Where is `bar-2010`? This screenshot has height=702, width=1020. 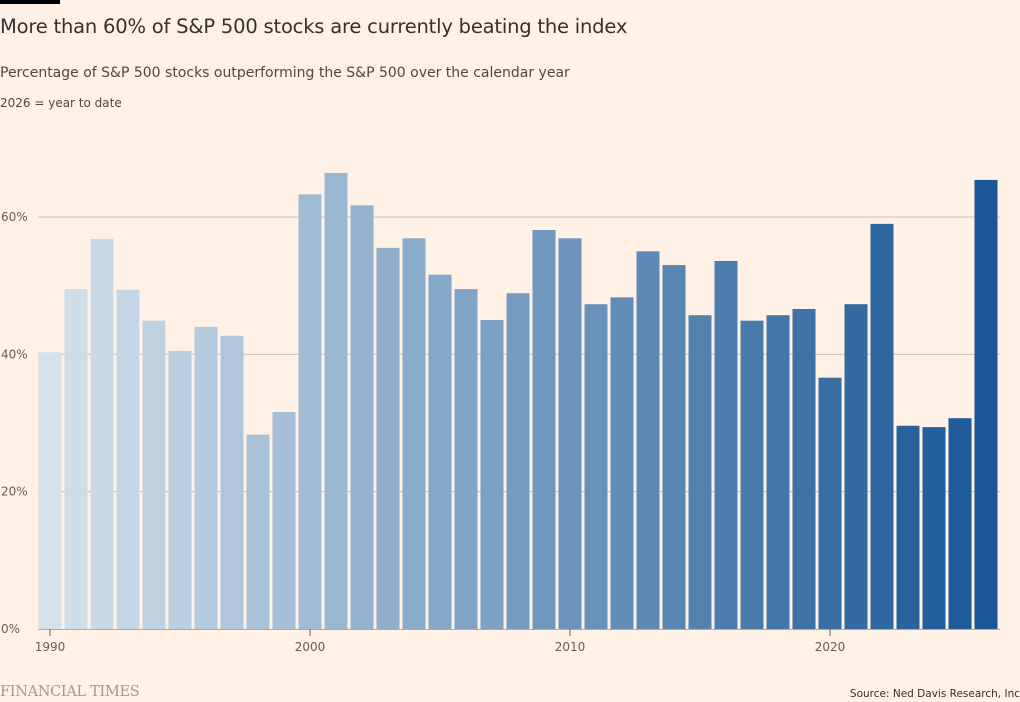
bar-2010 is located at coordinates (570, 434).